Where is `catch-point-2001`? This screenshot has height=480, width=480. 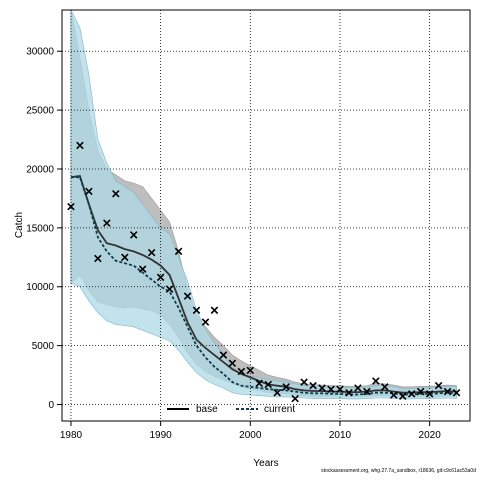 catch-point-2001 is located at coordinates (259, 383).